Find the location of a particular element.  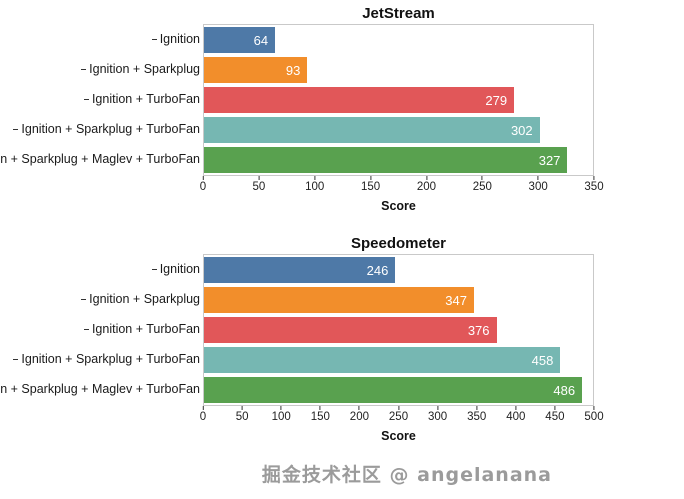

bar-row: 246 is located at coordinates (398, 270).